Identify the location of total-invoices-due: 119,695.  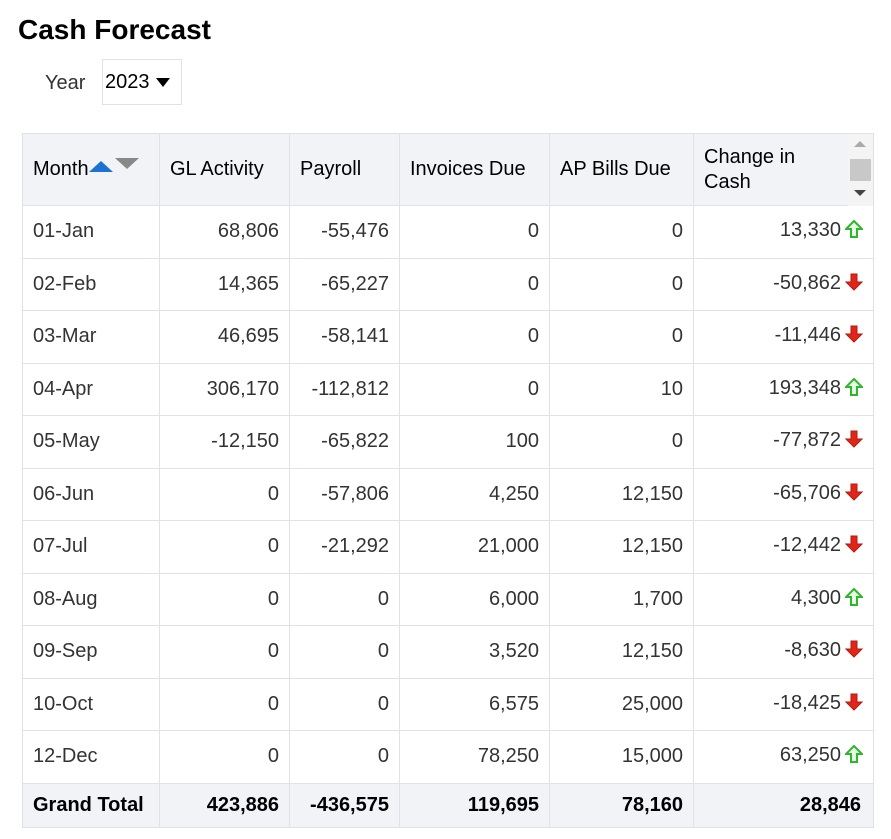
(474, 805).